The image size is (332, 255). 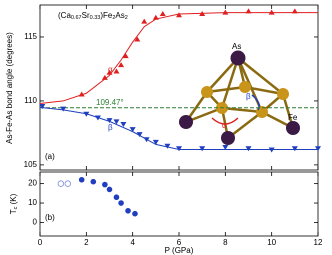 I want to click on y-tick-label: 0, so click(x=35, y=222).